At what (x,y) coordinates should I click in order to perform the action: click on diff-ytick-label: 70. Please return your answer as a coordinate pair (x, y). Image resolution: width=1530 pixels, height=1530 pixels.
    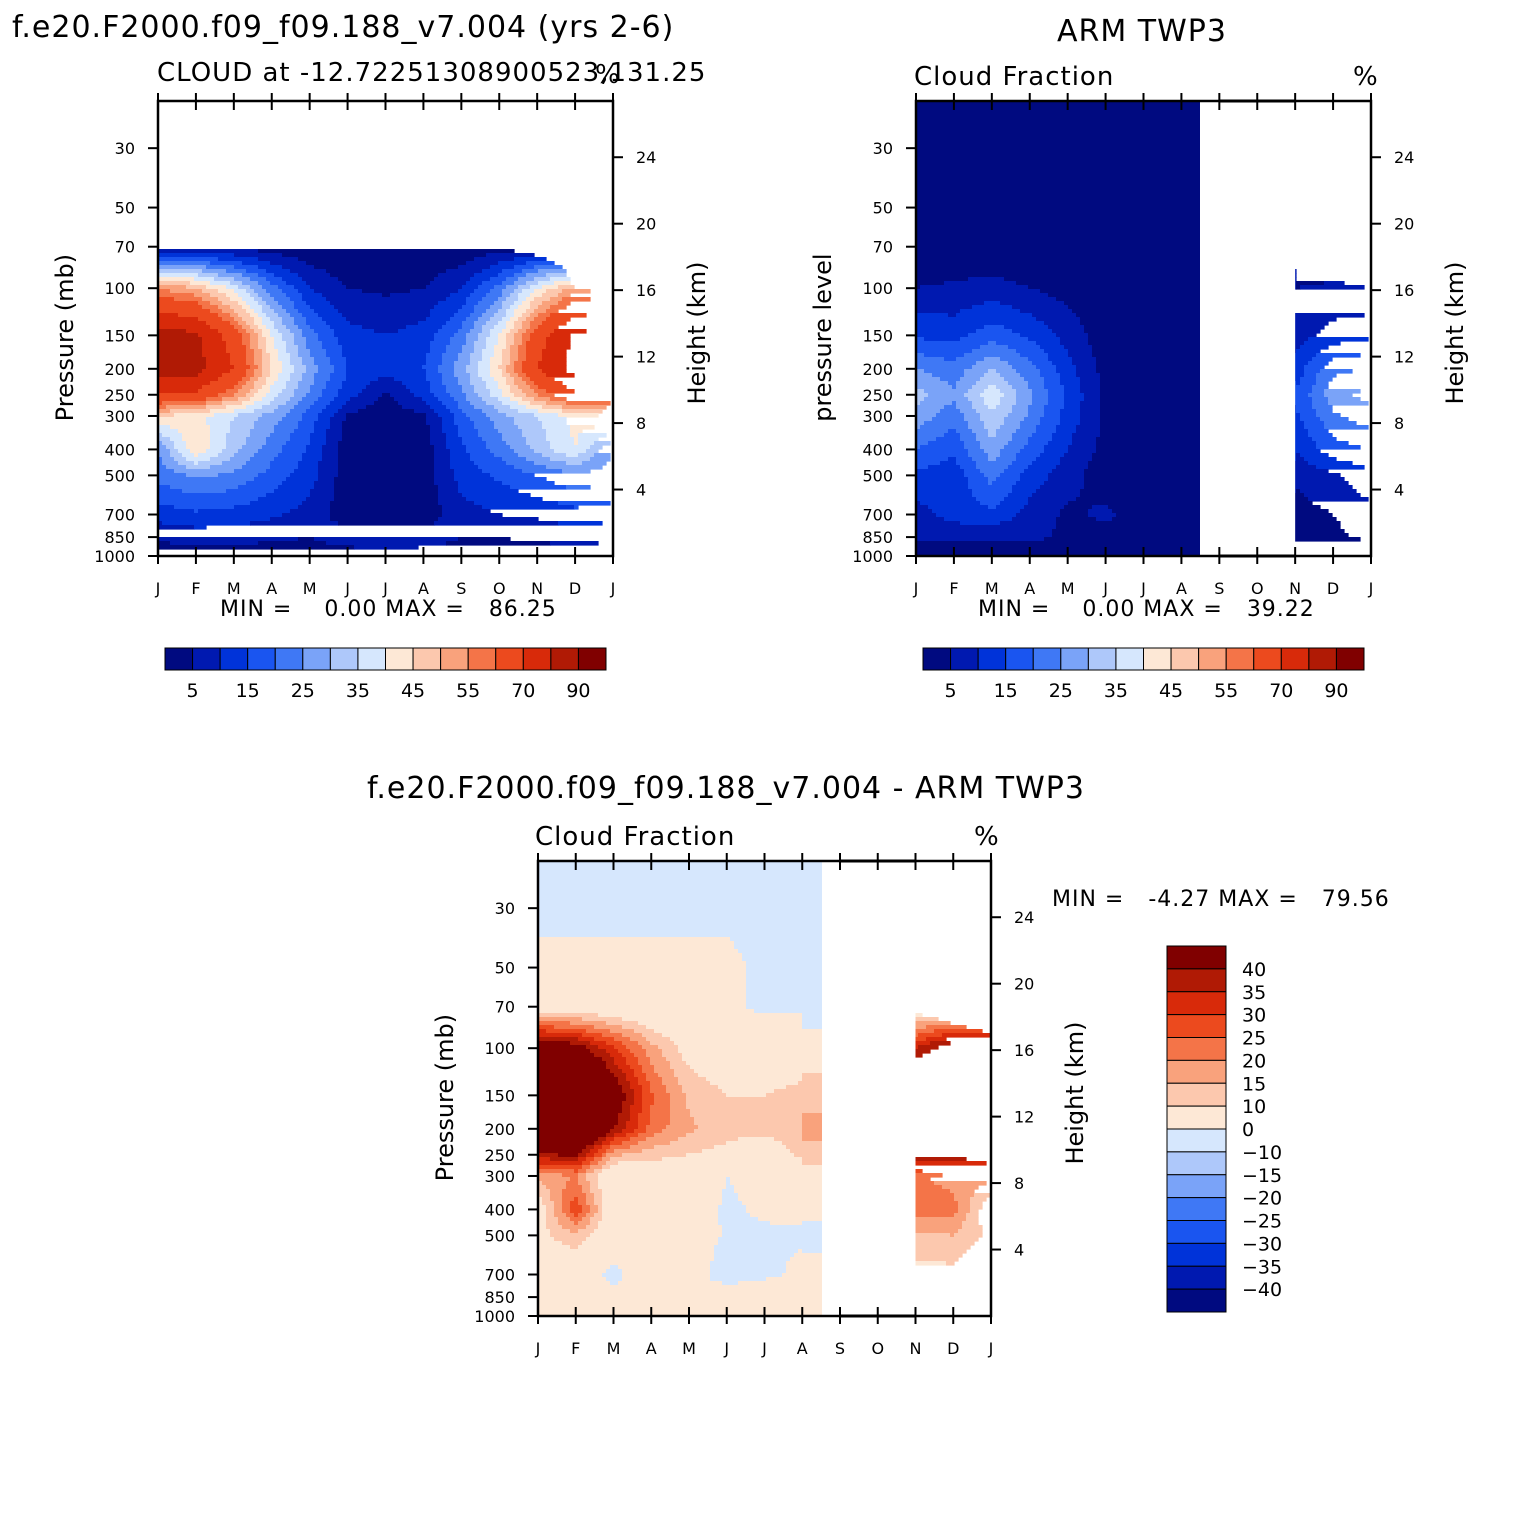
    Looking at the image, I should click on (505, 1007).